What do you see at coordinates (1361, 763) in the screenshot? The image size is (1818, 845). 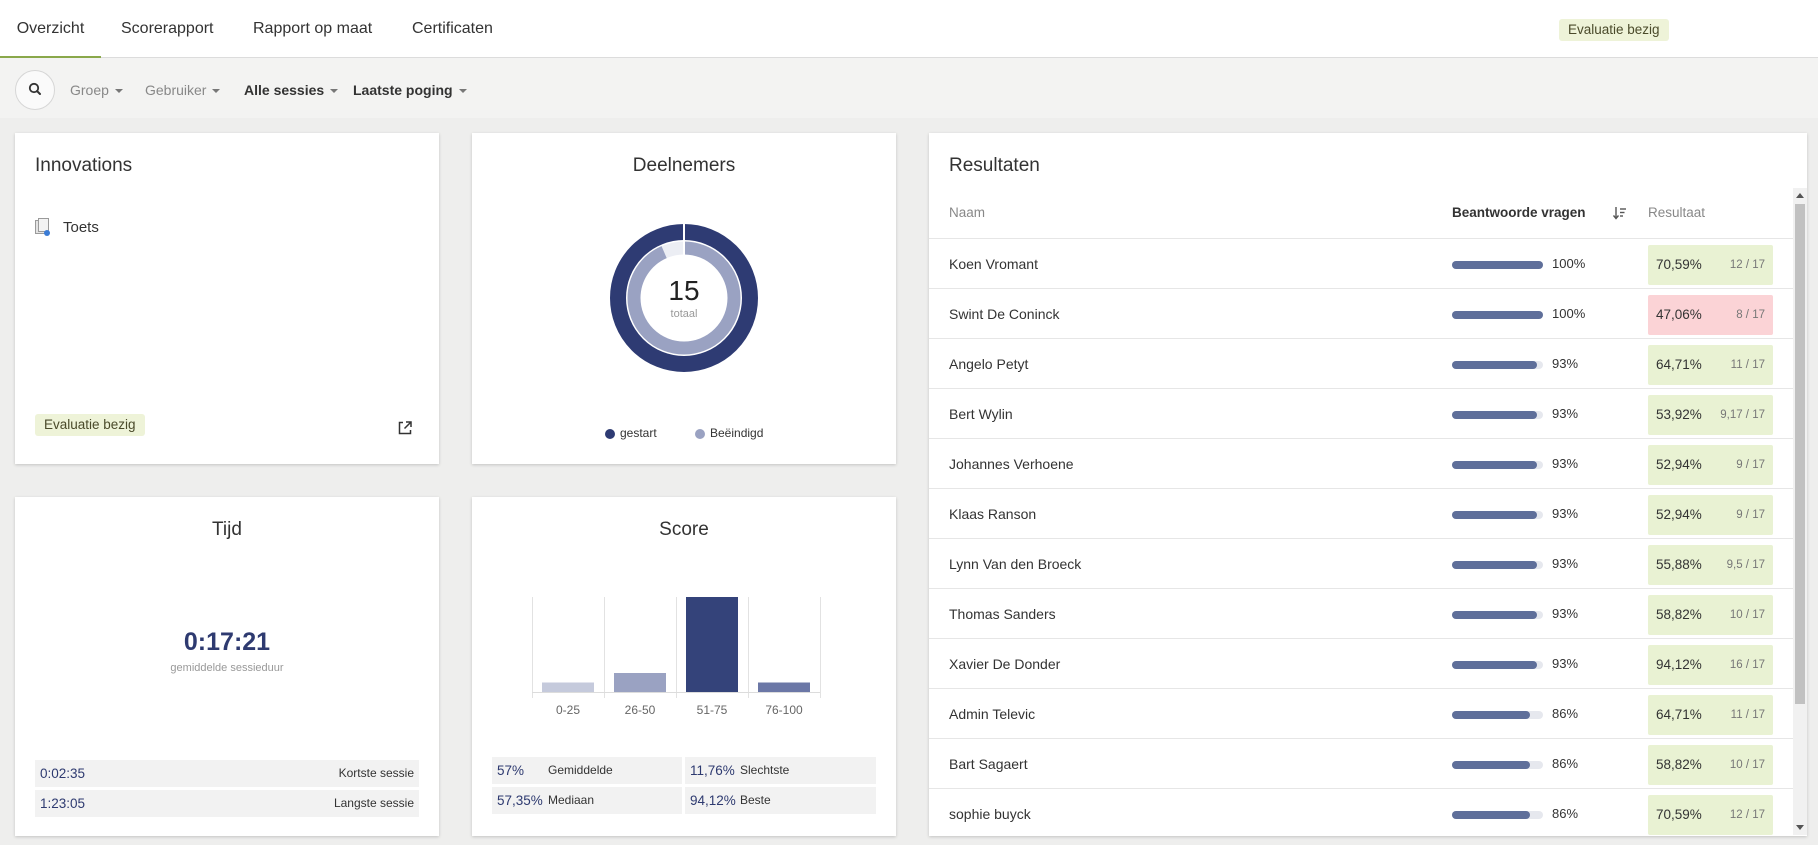 I see `table-row: Bart Sagaert 86% 58,82% 10 / 17` at bounding box center [1361, 763].